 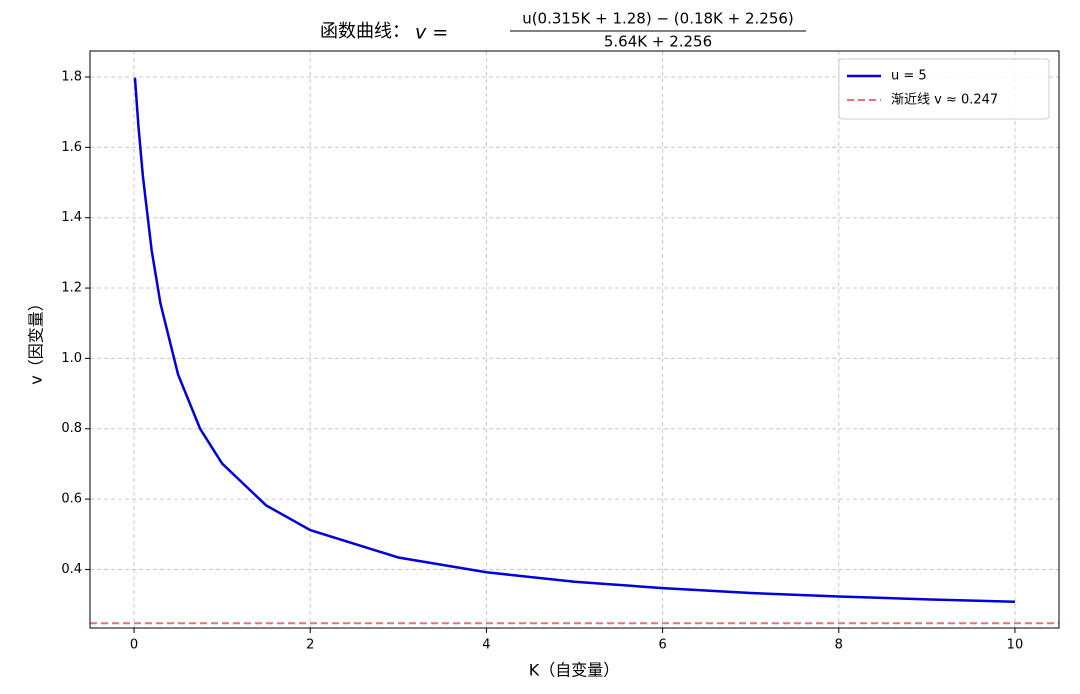 What do you see at coordinates (36, 339) in the screenshot?
I see `y-axis-label: v（因变量）` at bounding box center [36, 339].